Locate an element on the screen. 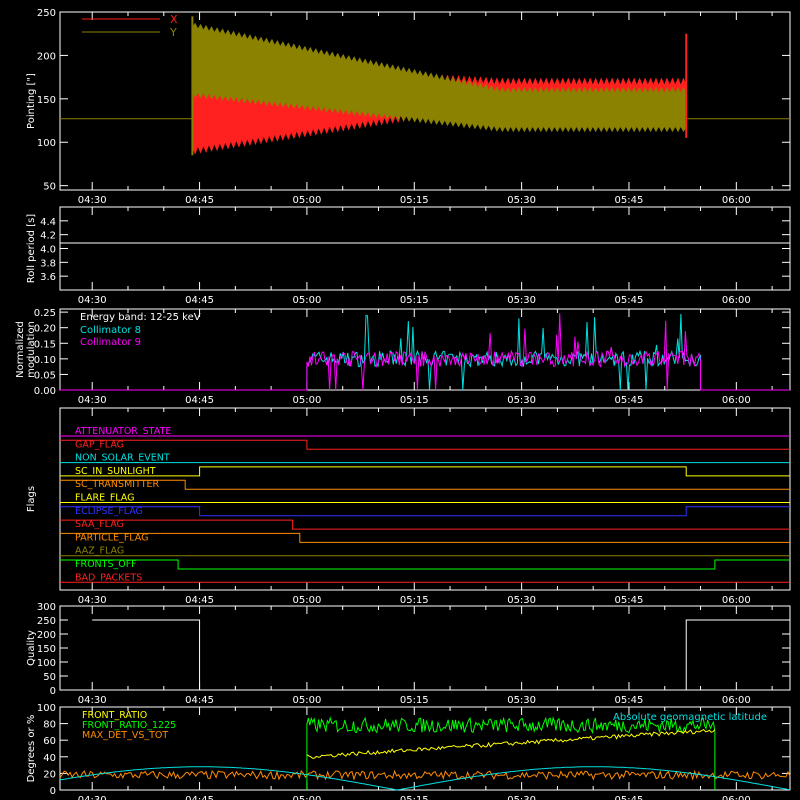 The width and height of the screenshot is (800, 800). flag-eclipse-flag-line is located at coordinates (425, 511).